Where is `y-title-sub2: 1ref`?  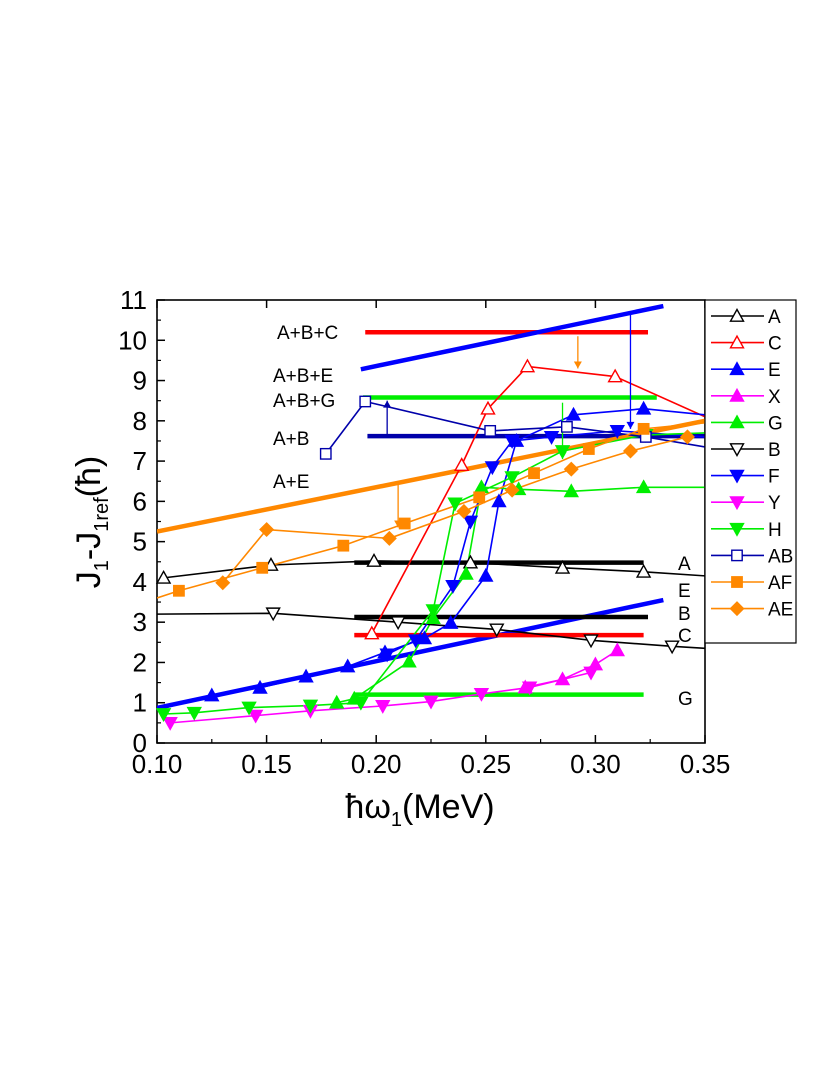 y-title-sub2: 1ref is located at coordinates (102, 514).